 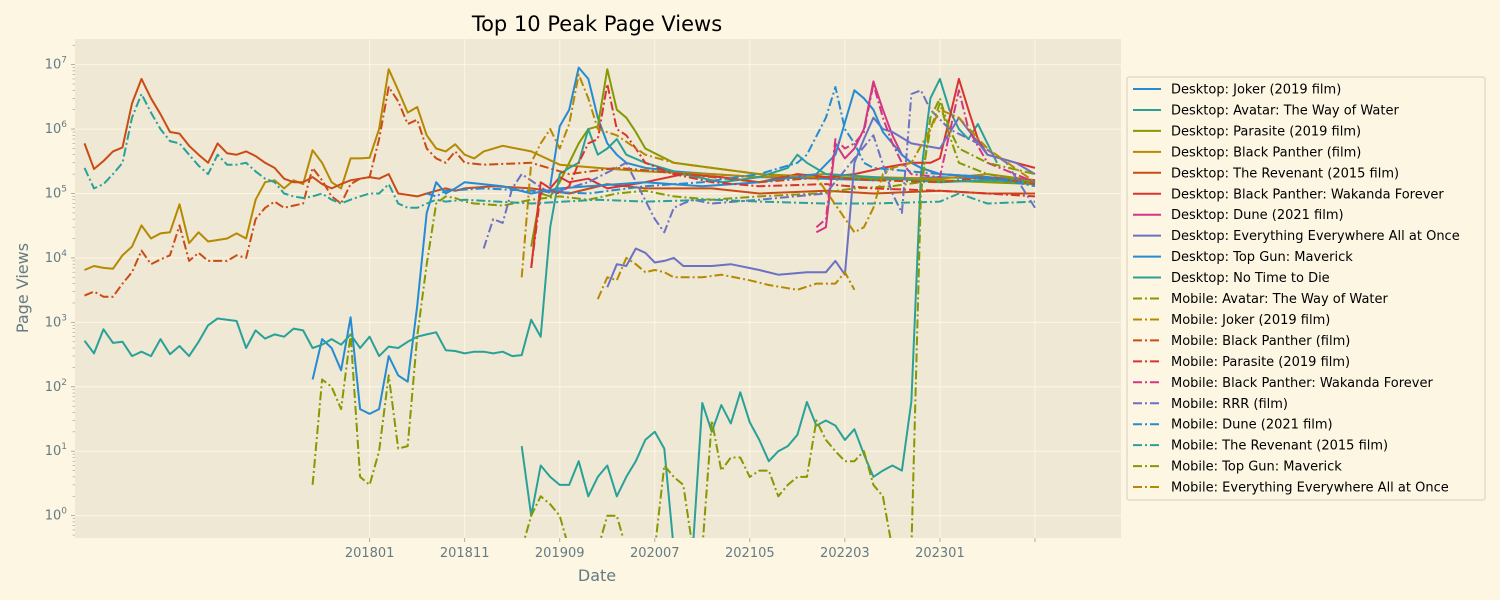 I want to click on x-tick-label: 202007, so click(x=655, y=553).